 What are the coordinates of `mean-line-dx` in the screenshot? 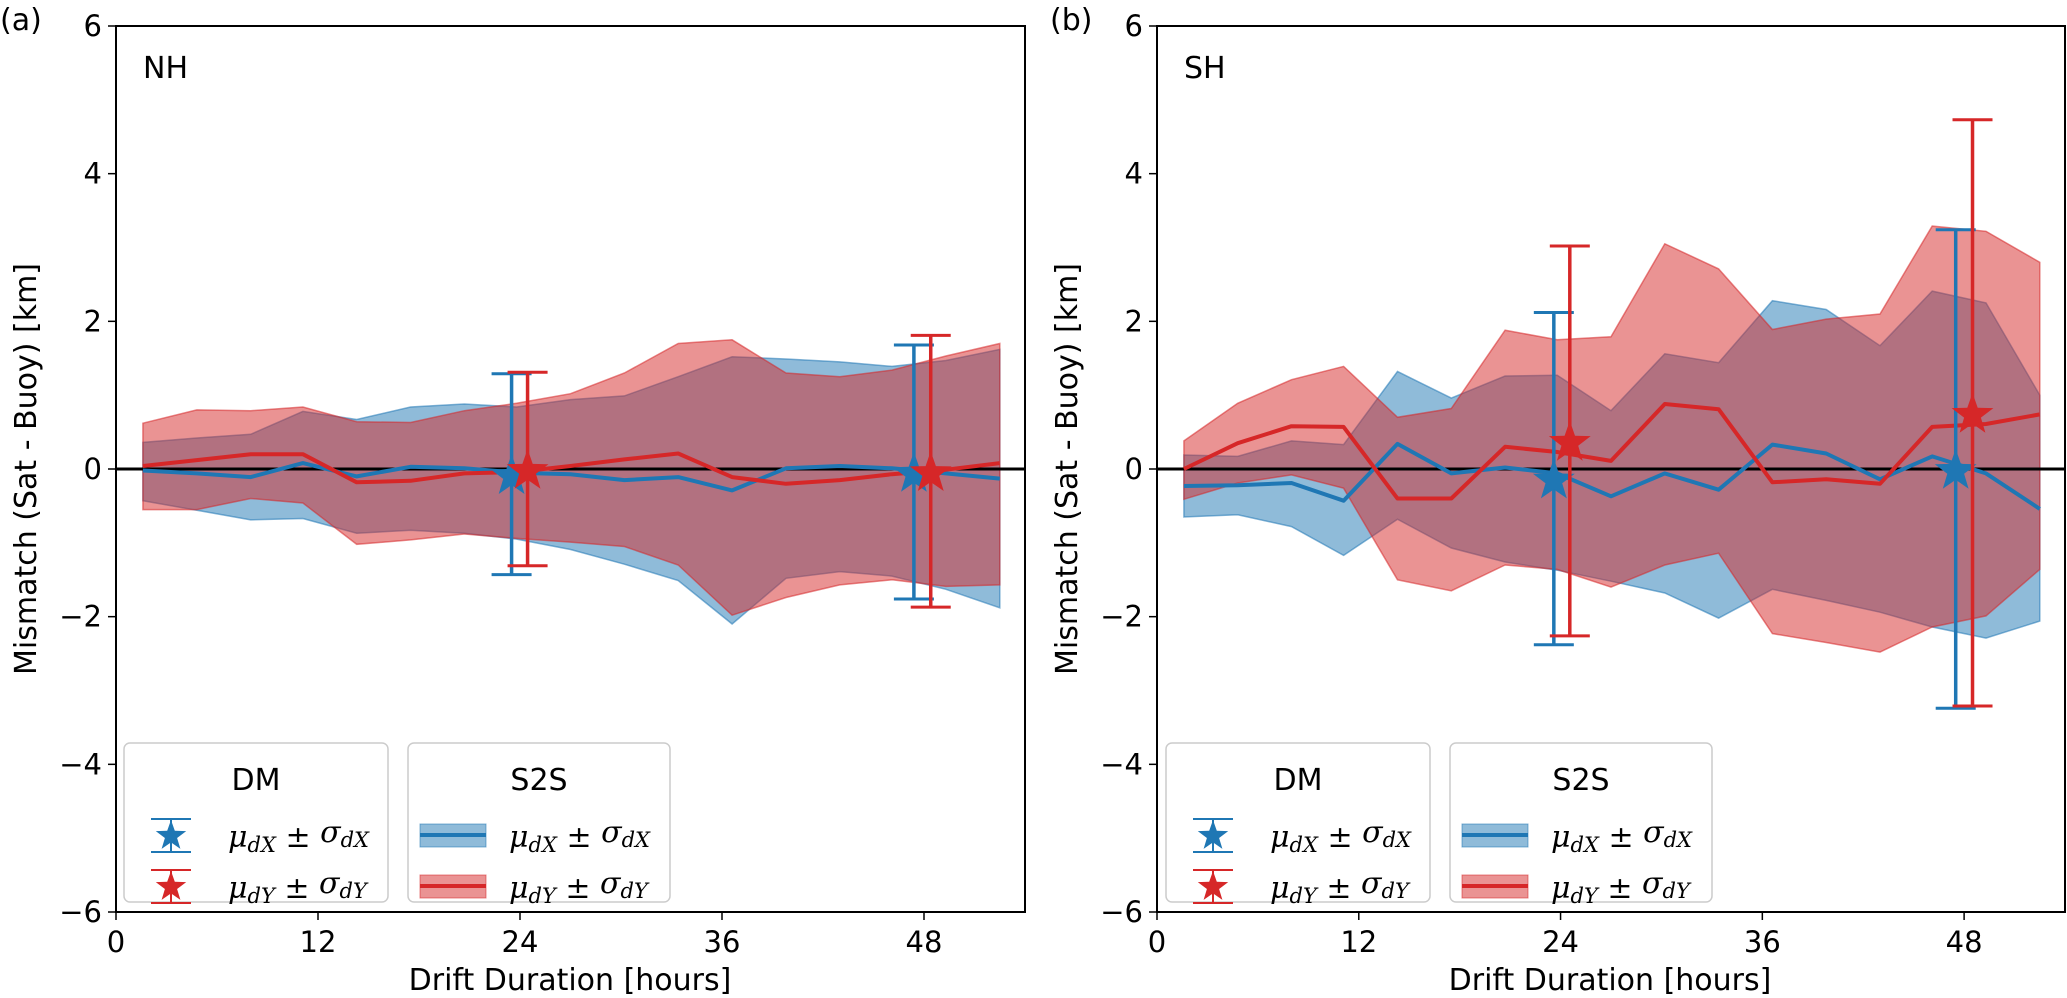 It's located at (571, 477).